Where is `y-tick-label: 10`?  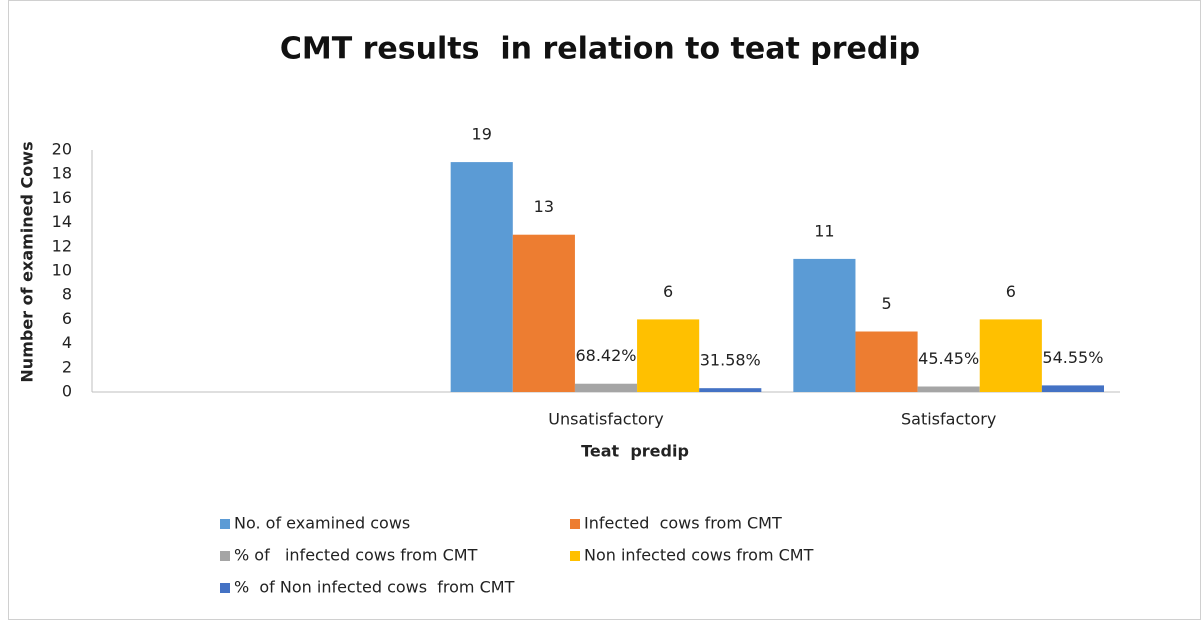
y-tick-label: 10 is located at coordinates (62, 270).